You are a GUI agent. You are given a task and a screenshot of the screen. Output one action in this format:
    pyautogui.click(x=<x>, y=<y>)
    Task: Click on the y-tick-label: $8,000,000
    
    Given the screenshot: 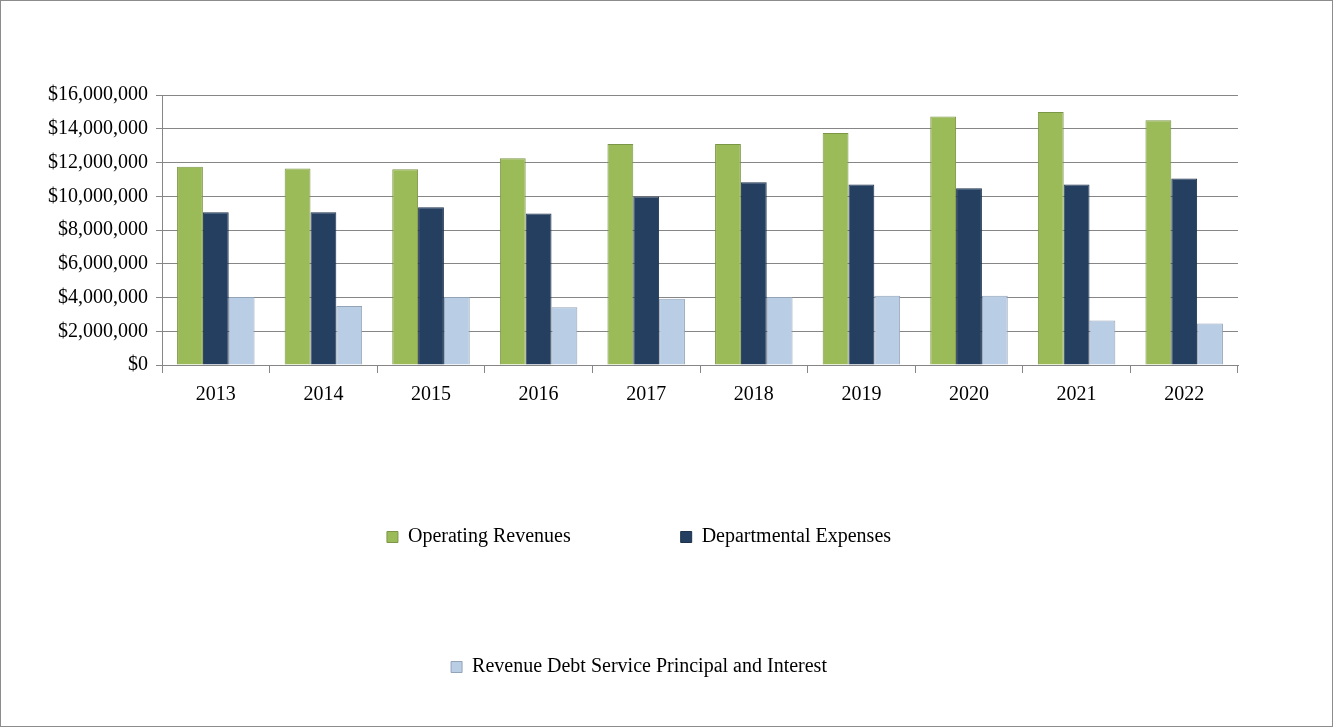 What is the action you would take?
    pyautogui.click(x=103, y=228)
    